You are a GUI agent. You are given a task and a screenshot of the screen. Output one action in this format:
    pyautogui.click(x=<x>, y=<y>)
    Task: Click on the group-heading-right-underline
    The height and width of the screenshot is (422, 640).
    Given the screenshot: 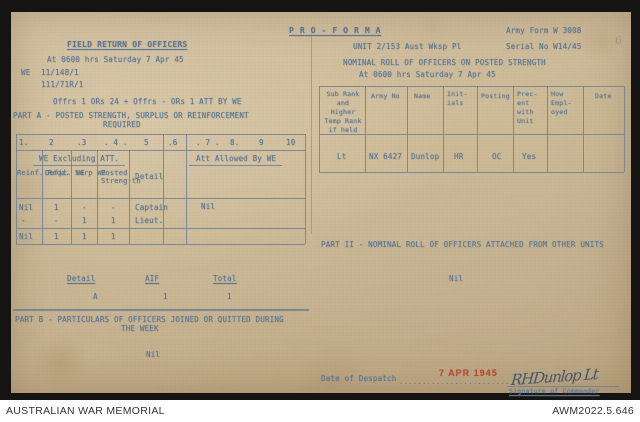 What is the action you would take?
    pyautogui.click(x=235, y=165)
    